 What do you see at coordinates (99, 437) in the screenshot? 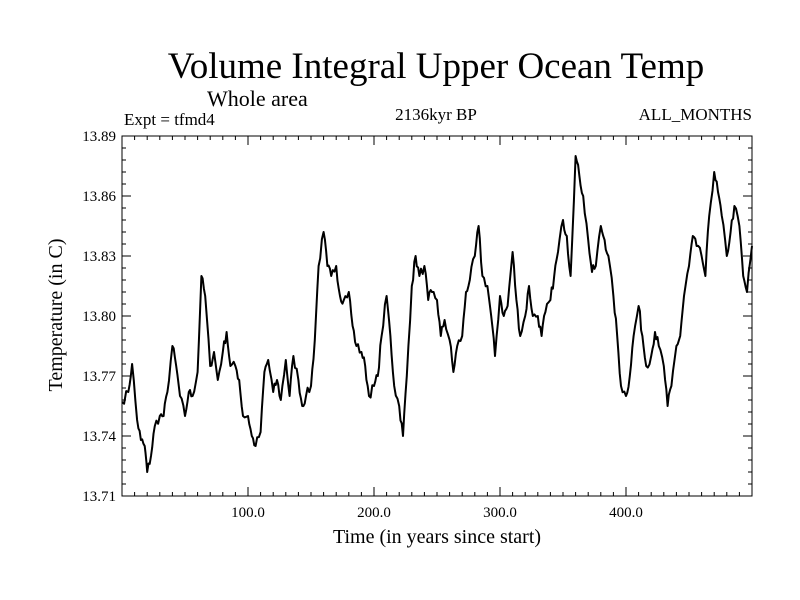
I see `y-tick-label: 13.74` at bounding box center [99, 437].